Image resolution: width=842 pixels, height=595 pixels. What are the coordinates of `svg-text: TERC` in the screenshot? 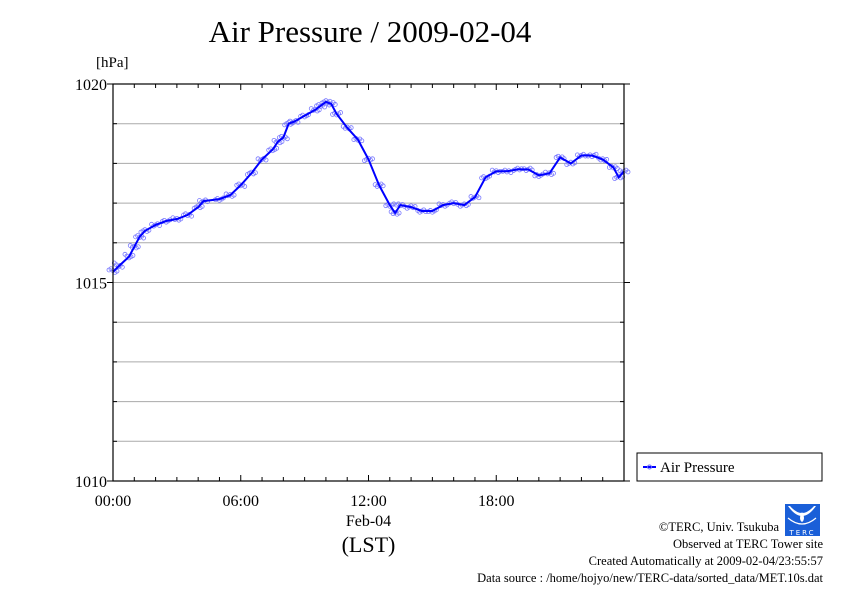 It's located at (801, 533).